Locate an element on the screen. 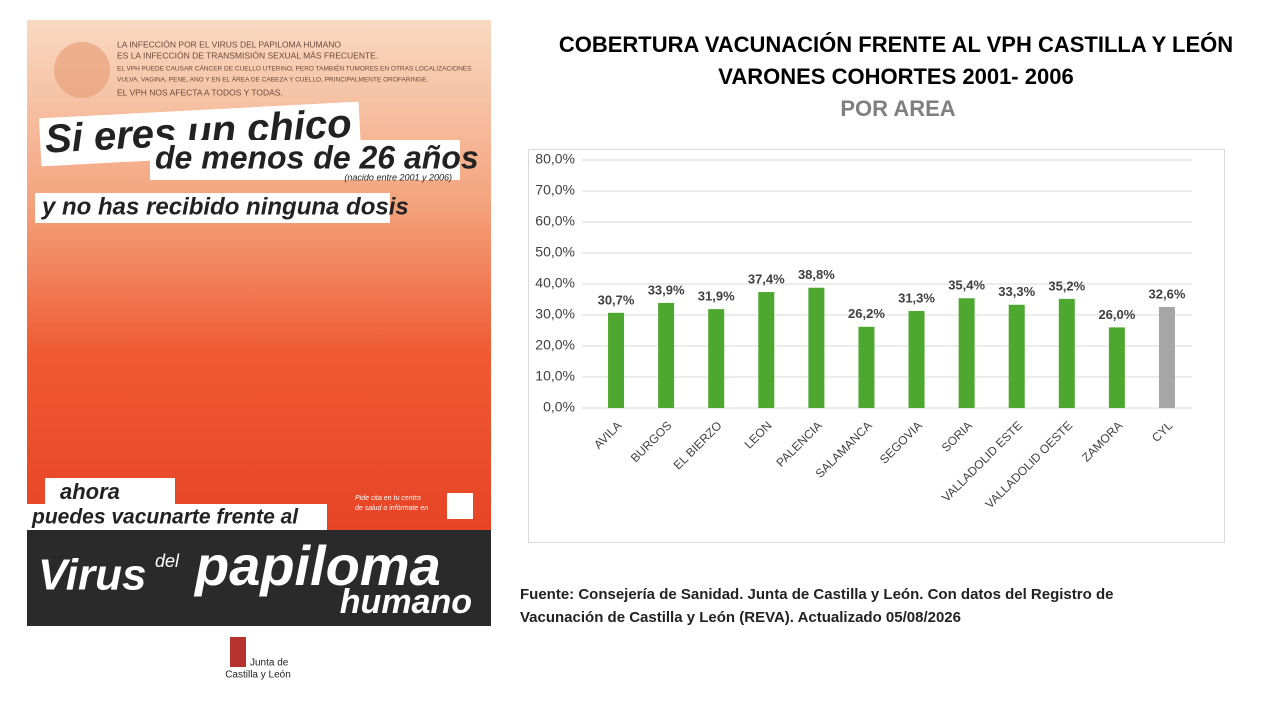  logo-shield is located at coordinates (238, 652).